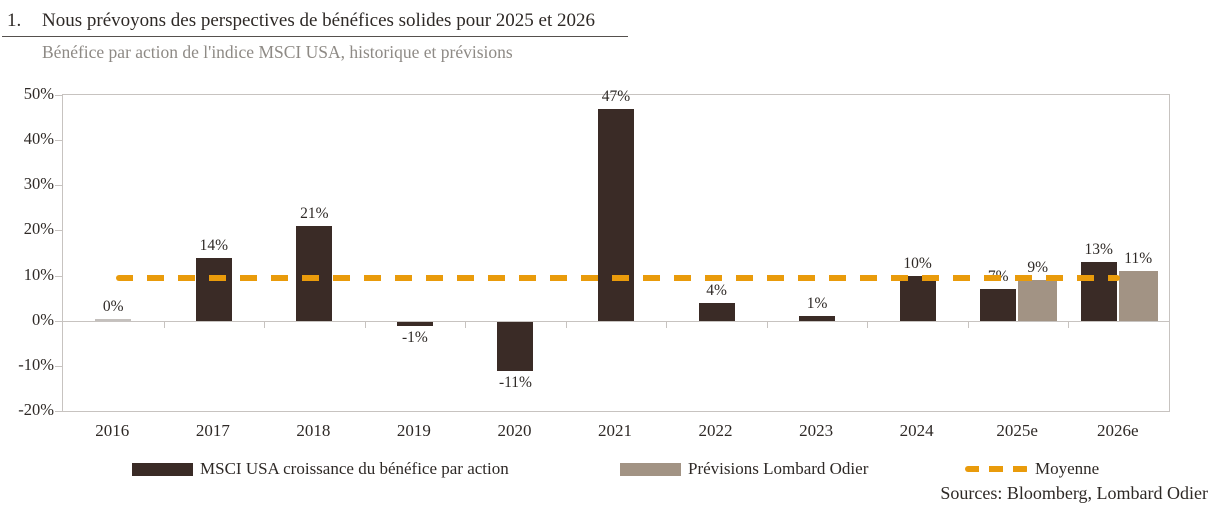  What do you see at coordinates (1074, 493) in the screenshot?
I see `source-note: Sources: Bloomberg, Lombard Odier` at bounding box center [1074, 493].